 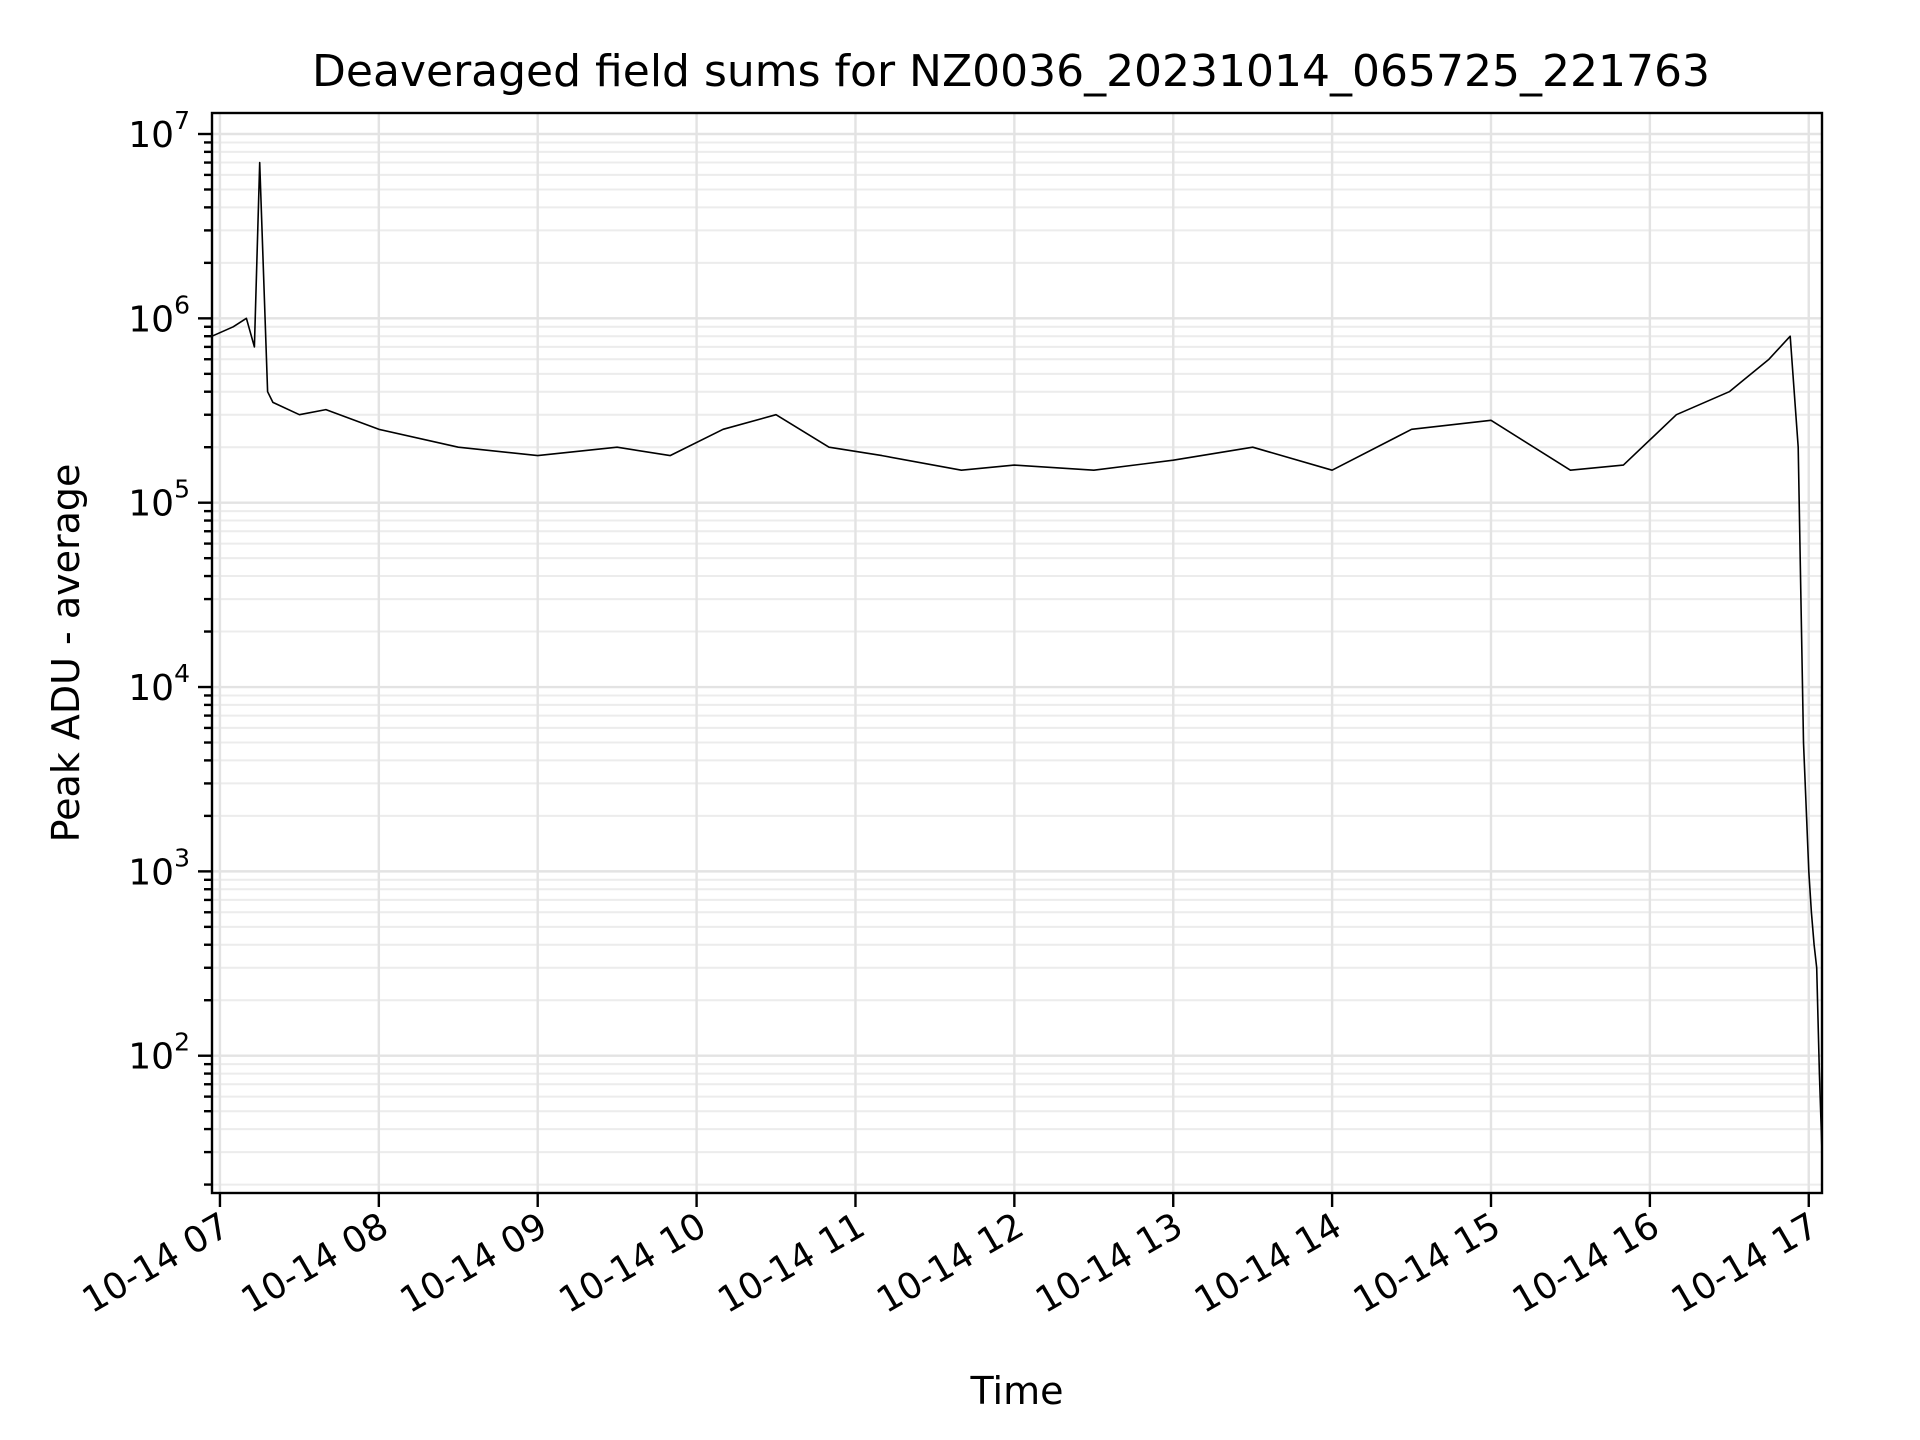 I want to click on y-tick-label: 10⁶, so click(x=159, y=315).